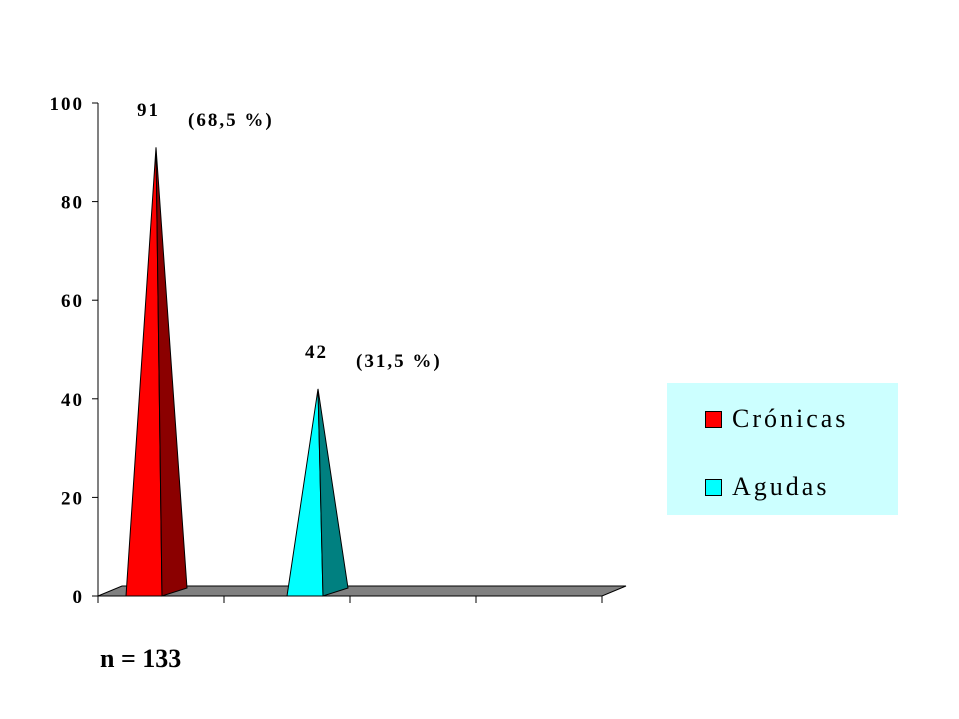 The image size is (959, 719). I want to click on bar-cone-agudas-side, so click(333, 492).